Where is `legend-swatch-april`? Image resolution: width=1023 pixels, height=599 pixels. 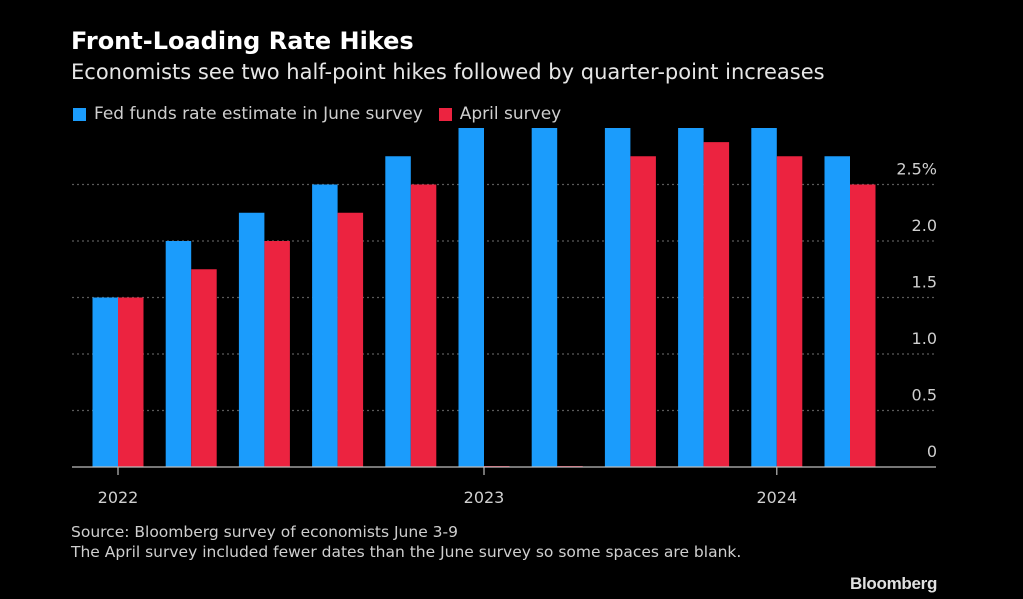 legend-swatch-april is located at coordinates (445, 114).